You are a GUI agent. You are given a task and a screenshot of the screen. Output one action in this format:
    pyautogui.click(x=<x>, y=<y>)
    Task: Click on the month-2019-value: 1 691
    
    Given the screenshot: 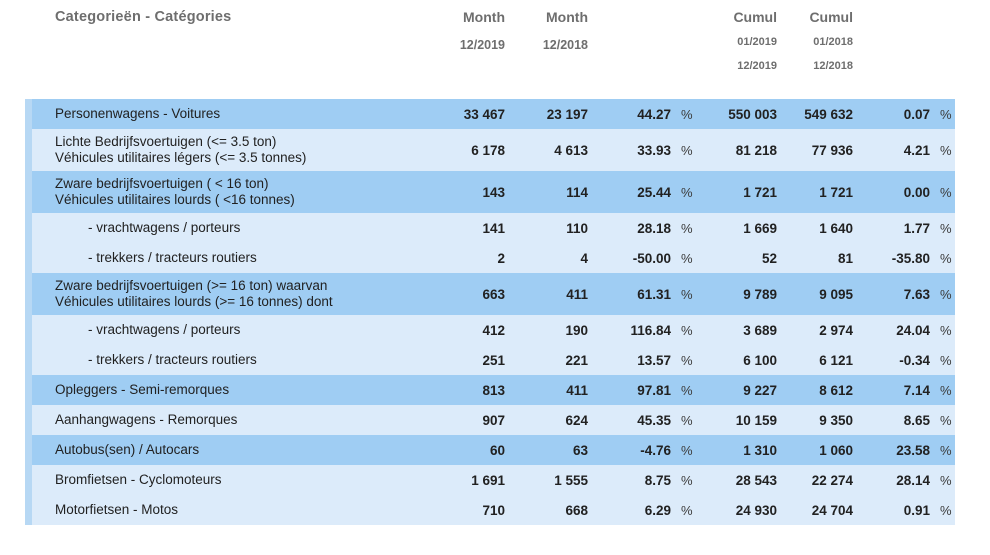 What is the action you would take?
    pyautogui.click(x=488, y=480)
    